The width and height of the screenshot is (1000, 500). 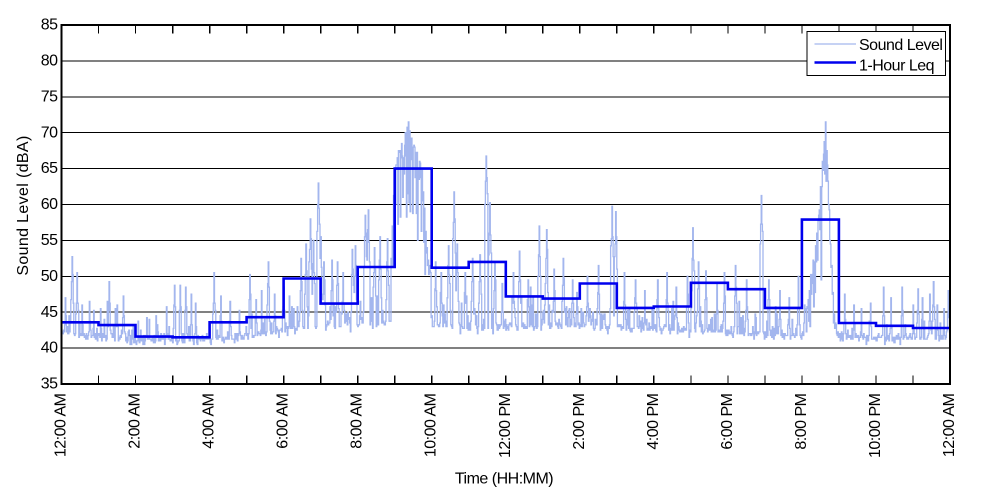 I want to click on svg-text: 6:00 AM, so click(x=283, y=420).